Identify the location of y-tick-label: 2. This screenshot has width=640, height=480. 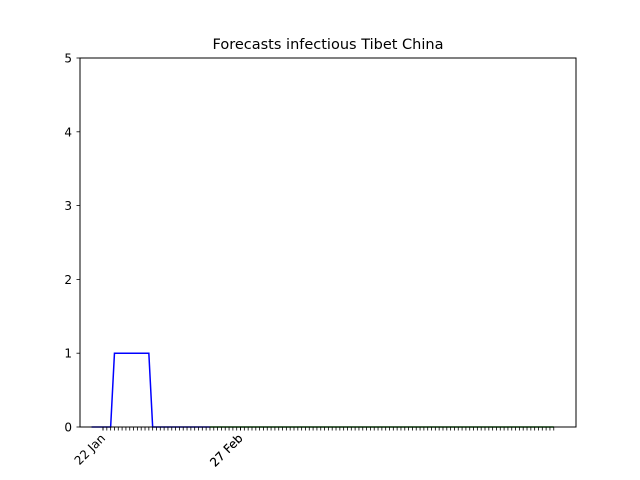
(68, 280).